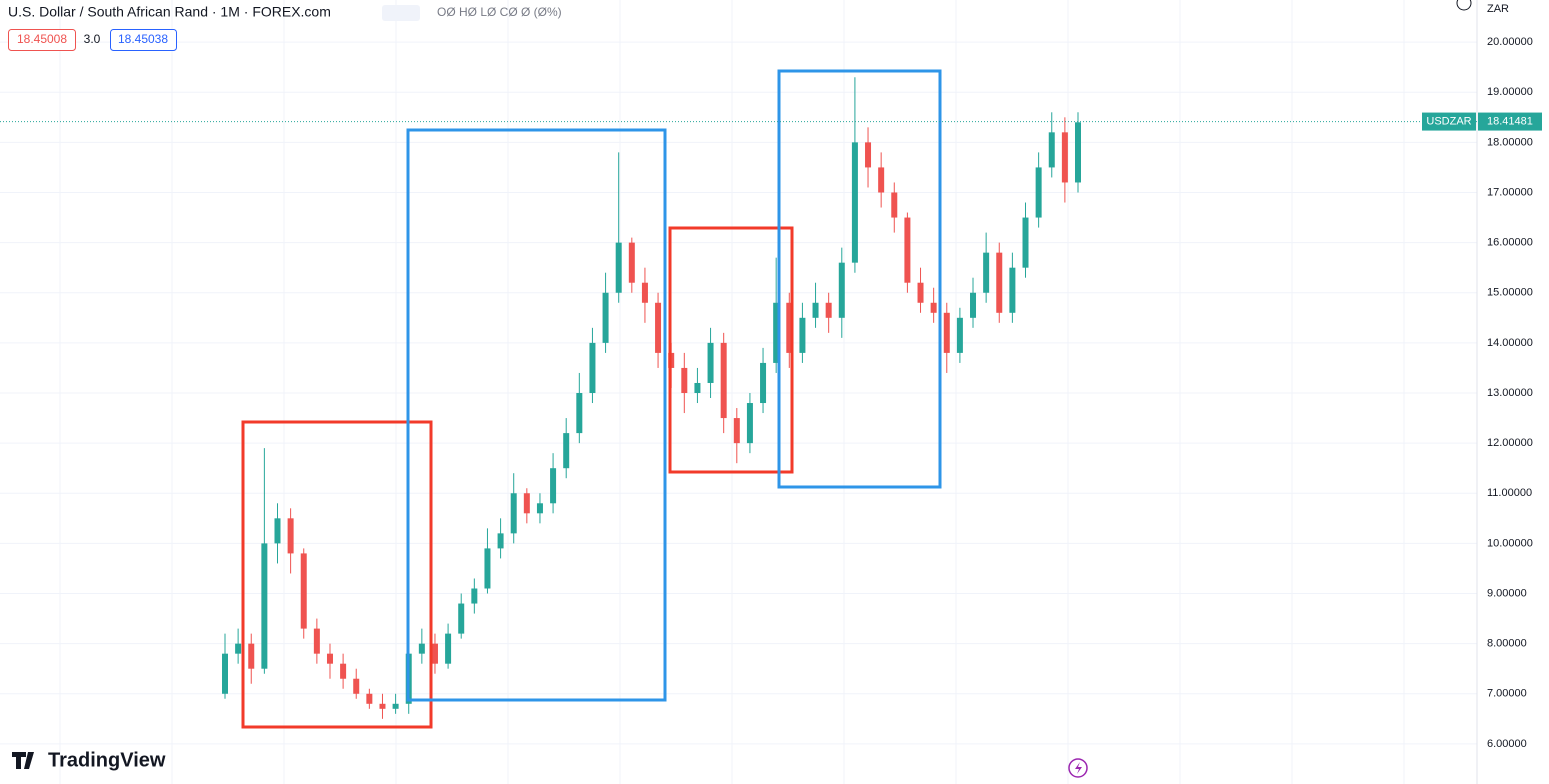 This screenshot has width=1549, height=784. I want to click on buy-box, so click(143, 40).